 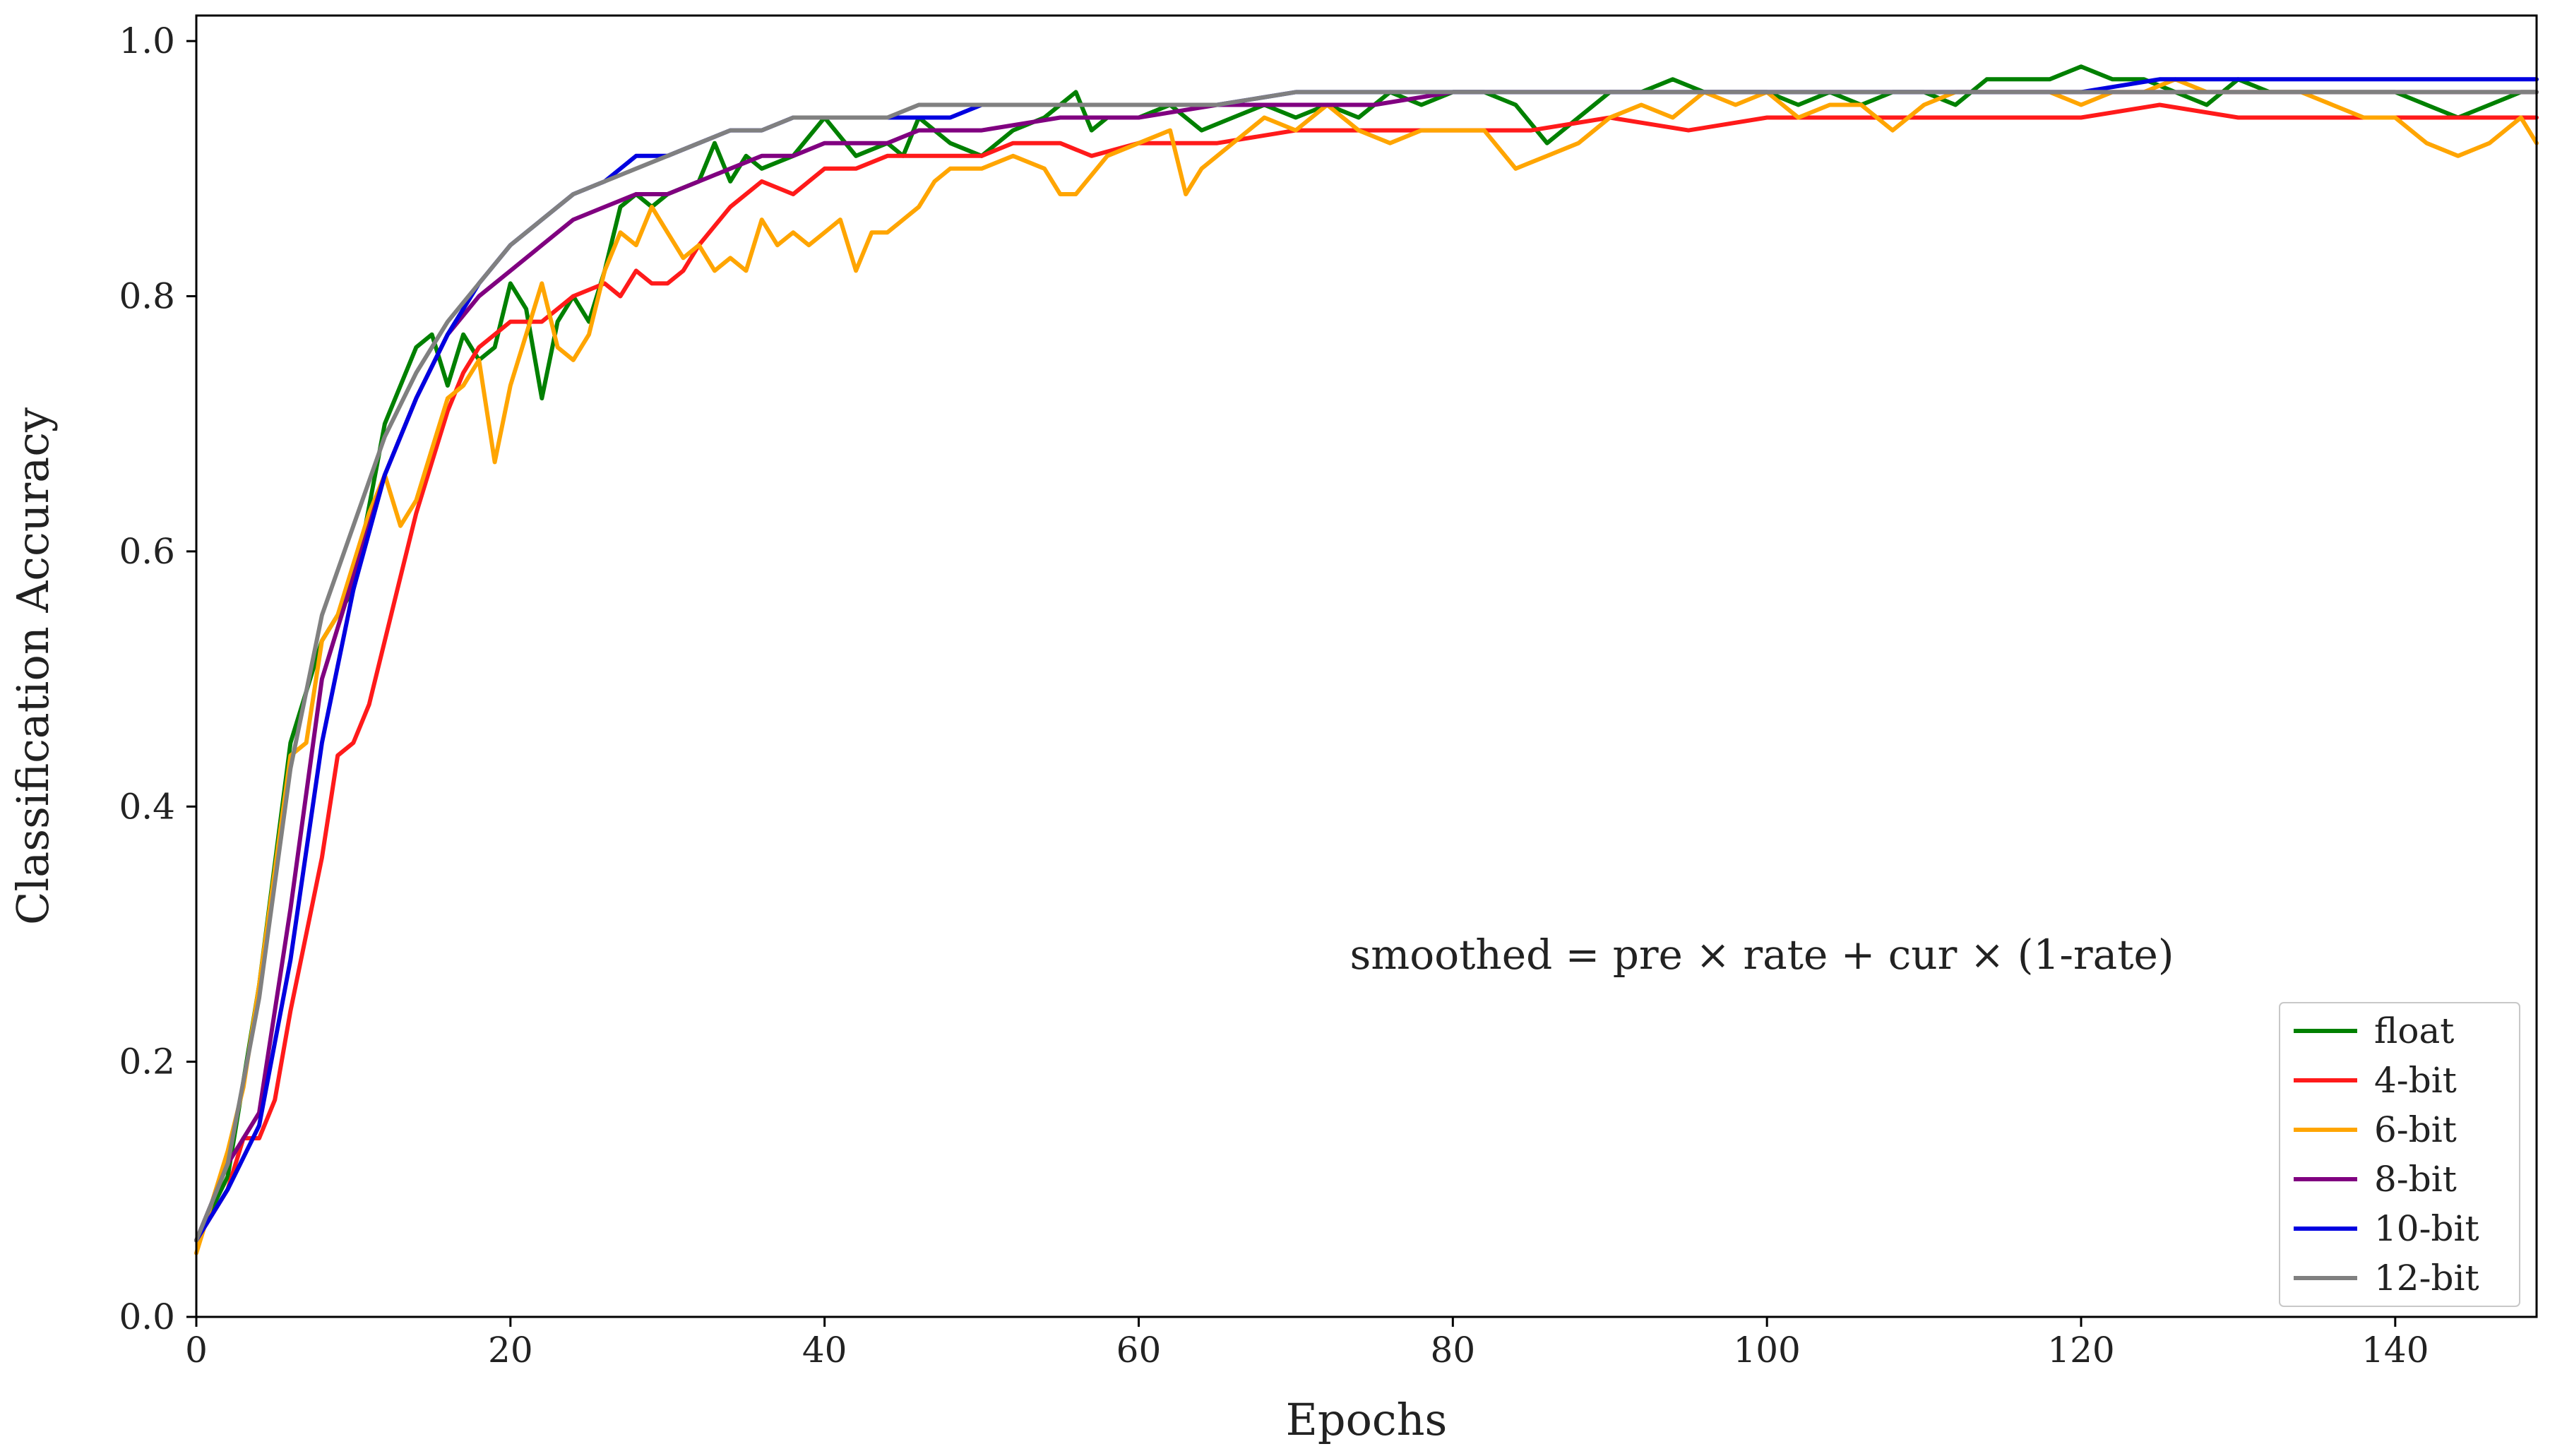 What do you see at coordinates (2415, 1179) in the screenshot?
I see `legend-label: 8-bit` at bounding box center [2415, 1179].